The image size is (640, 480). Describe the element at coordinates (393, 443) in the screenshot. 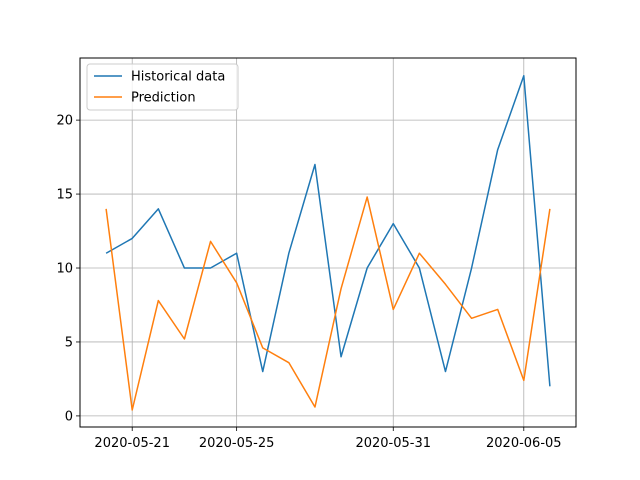

I see `x-tick-label: 2020-05-31` at that location.